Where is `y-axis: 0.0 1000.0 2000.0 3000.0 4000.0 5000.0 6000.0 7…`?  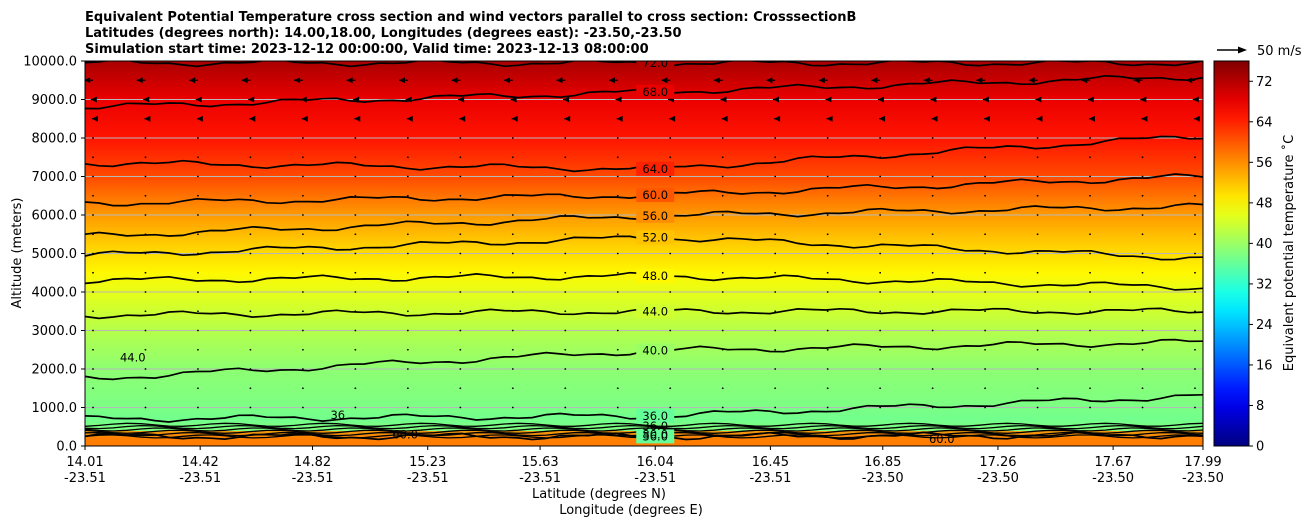 y-axis: 0.0 1000.0 2000.0 3000.0 4000.0 5000.0 6000.0 7… is located at coordinates (54, 255).